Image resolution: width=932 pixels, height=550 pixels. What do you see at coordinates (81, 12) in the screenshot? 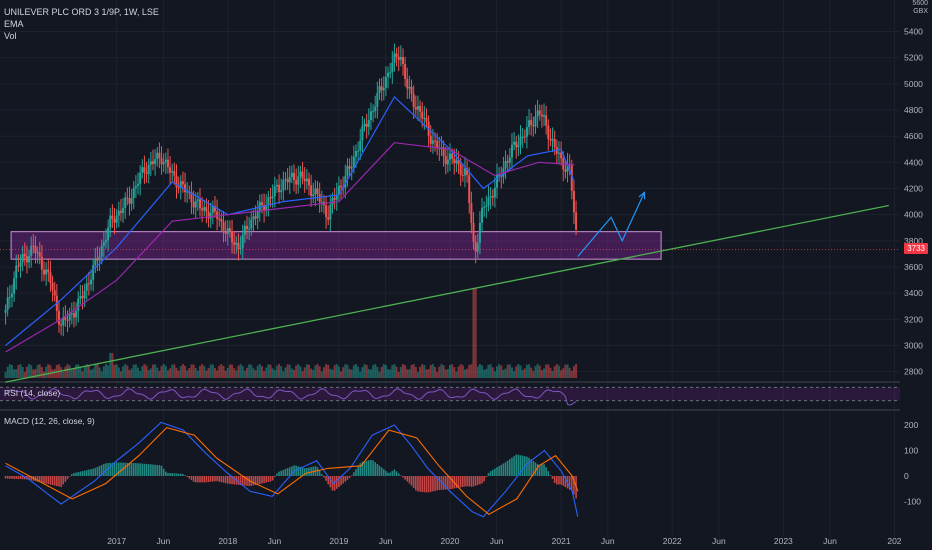
I see `symbol-title: UNILEVER PLC ORD 3 1/9P, 1W, LSE` at bounding box center [81, 12].